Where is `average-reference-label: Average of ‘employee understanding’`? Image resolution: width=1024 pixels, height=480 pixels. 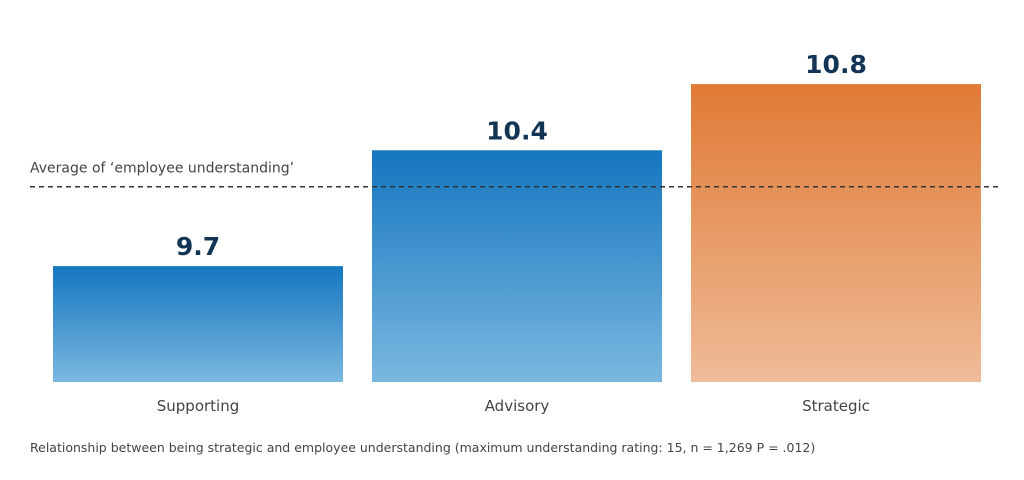
average-reference-label: Average of ‘employee understanding’ is located at coordinates (162, 169).